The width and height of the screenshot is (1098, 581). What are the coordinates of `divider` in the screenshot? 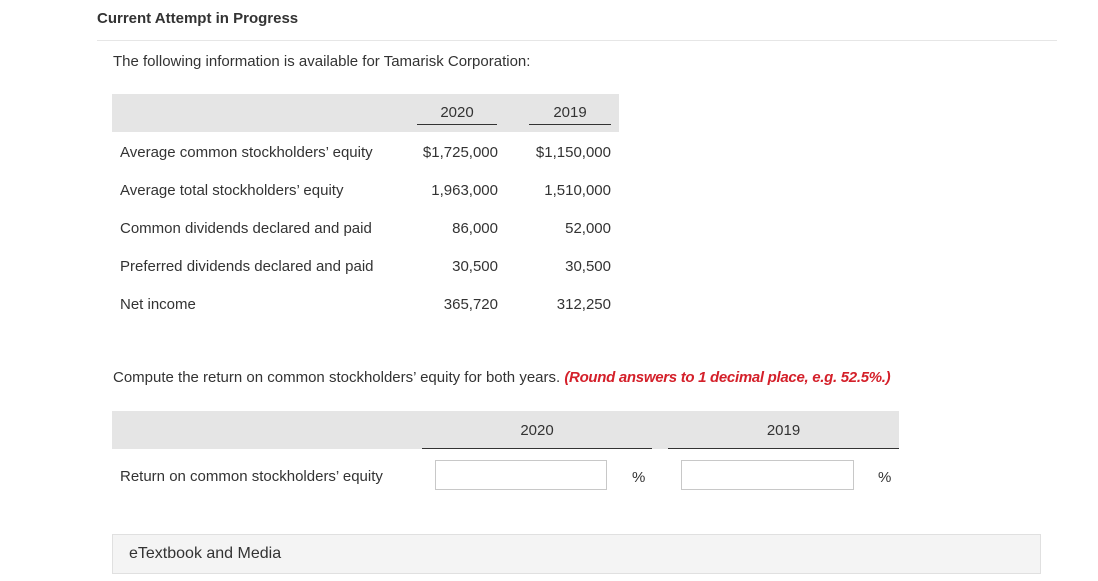 It's located at (577, 40).